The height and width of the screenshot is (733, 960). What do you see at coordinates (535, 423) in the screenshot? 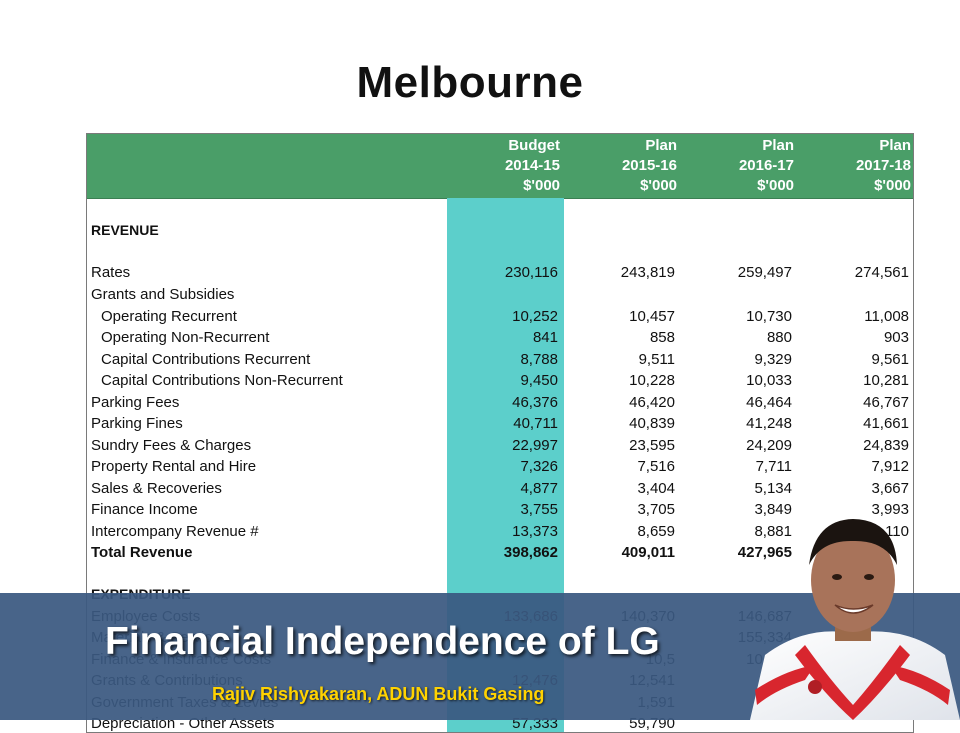
I see `row-value: 40,711` at bounding box center [535, 423].